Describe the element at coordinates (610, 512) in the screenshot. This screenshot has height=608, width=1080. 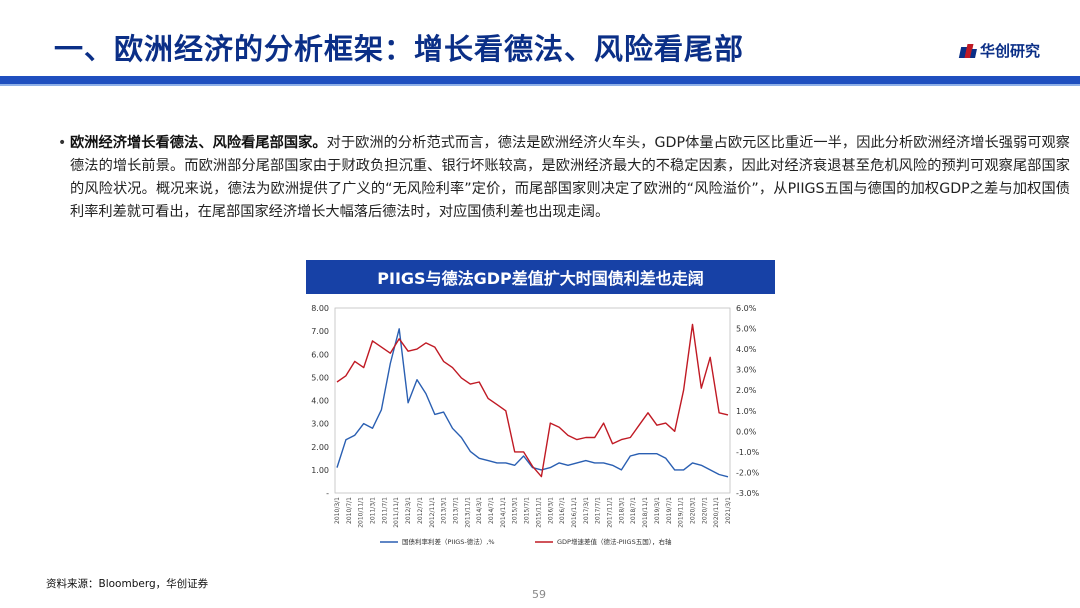
I see `x-axis-tick-label: 2017/11/1` at that location.